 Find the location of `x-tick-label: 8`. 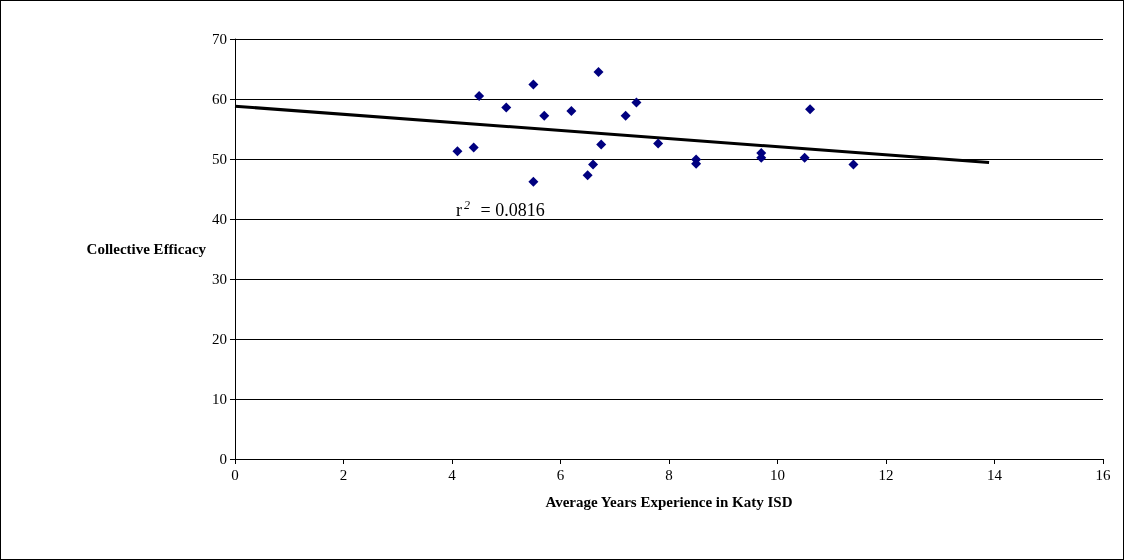

x-tick-label: 8 is located at coordinates (669, 474).